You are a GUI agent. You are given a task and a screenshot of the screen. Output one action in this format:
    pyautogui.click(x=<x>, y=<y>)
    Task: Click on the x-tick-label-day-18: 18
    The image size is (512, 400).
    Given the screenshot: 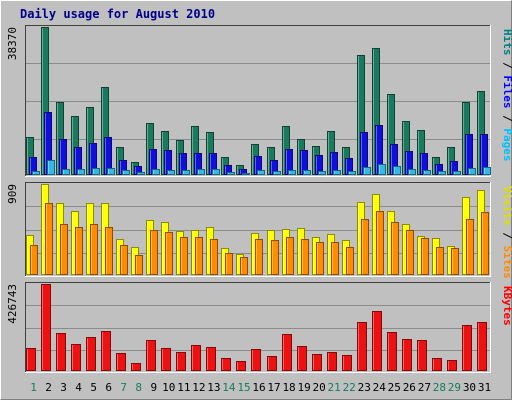 What is the action you would take?
    pyautogui.click(x=288, y=387)
    